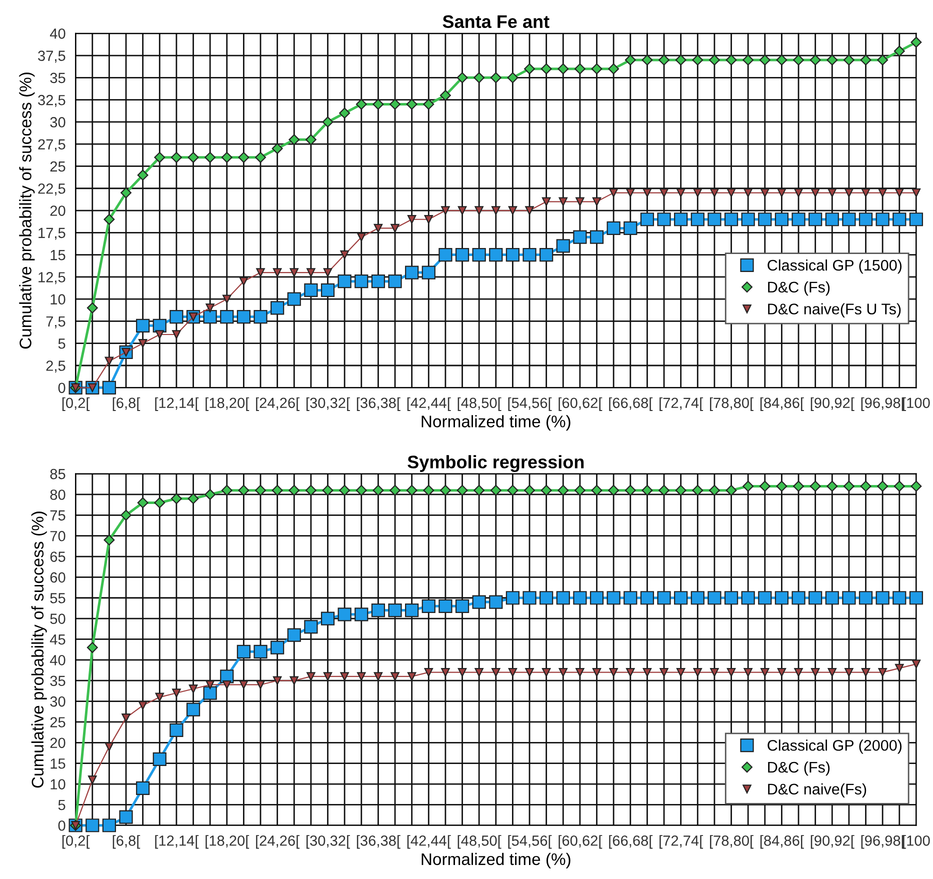 Image resolution: width=933 pixels, height=879 pixels. I want to click on y-tick-label: 2,5, so click(56, 366).